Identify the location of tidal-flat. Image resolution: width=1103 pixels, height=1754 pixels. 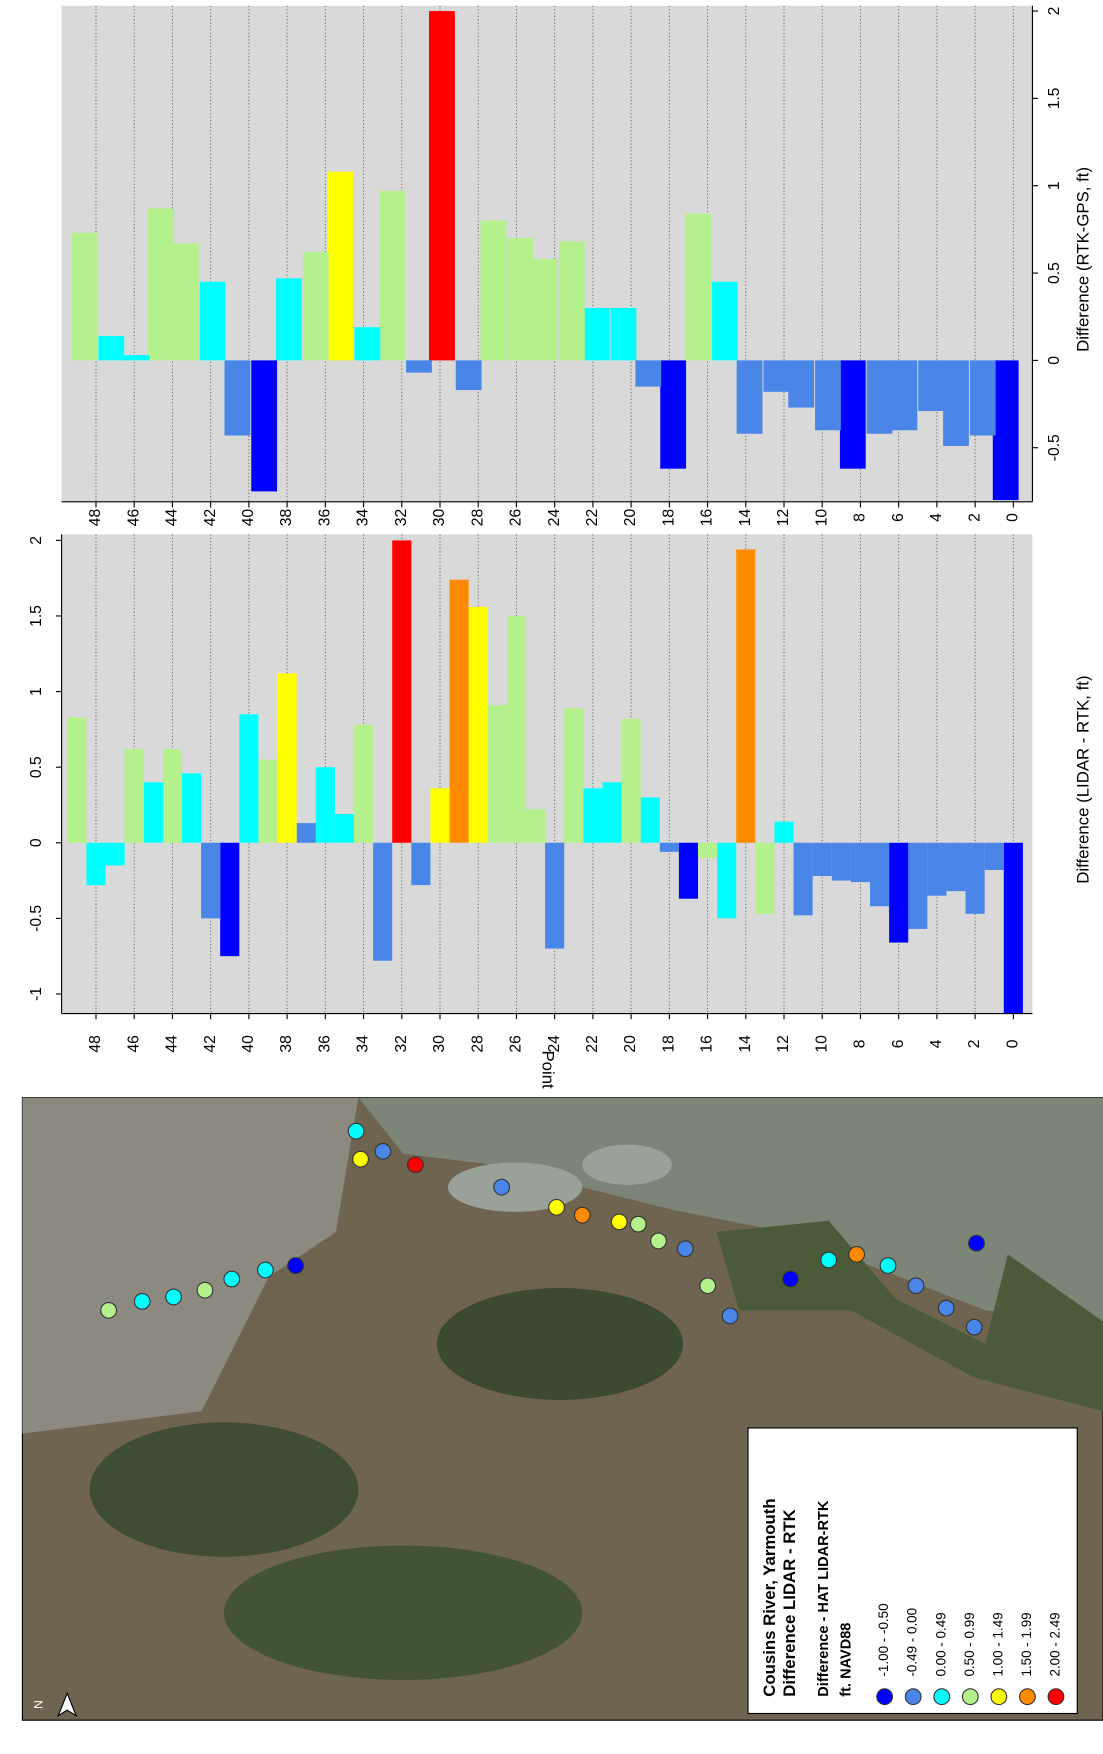
(730, 1209).